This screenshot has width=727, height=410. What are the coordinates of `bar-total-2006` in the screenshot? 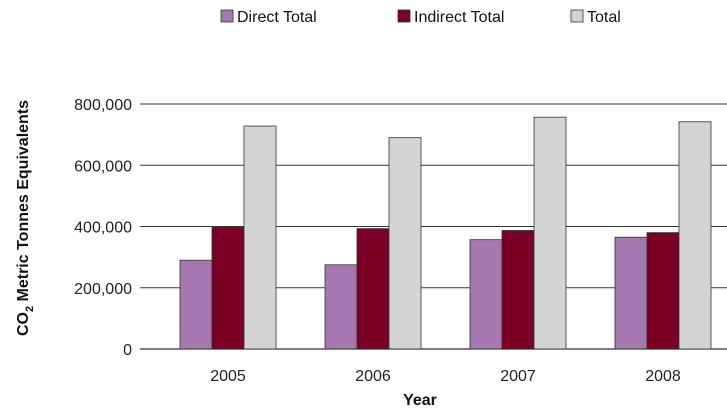 It's located at (405, 243).